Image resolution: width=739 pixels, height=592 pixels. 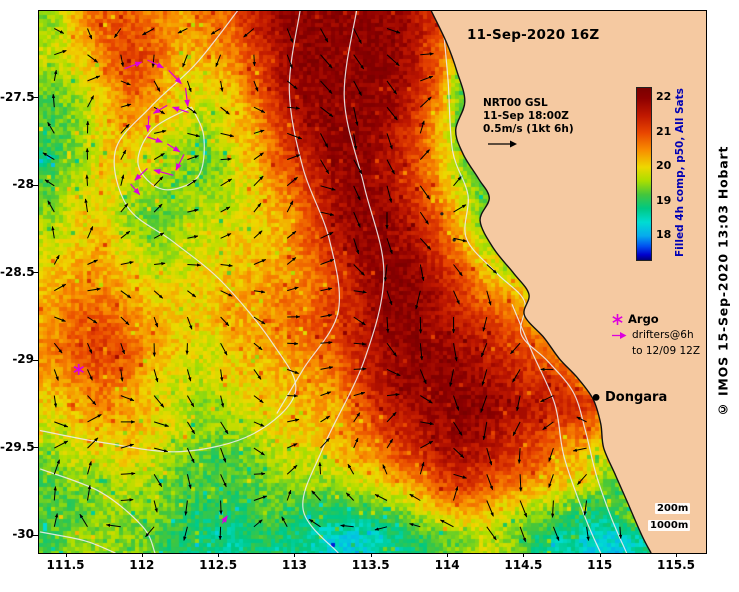 What do you see at coordinates (17, 96) in the screenshot?
I see `y-tick-label: -27.5` at bounding box center [17, 96].